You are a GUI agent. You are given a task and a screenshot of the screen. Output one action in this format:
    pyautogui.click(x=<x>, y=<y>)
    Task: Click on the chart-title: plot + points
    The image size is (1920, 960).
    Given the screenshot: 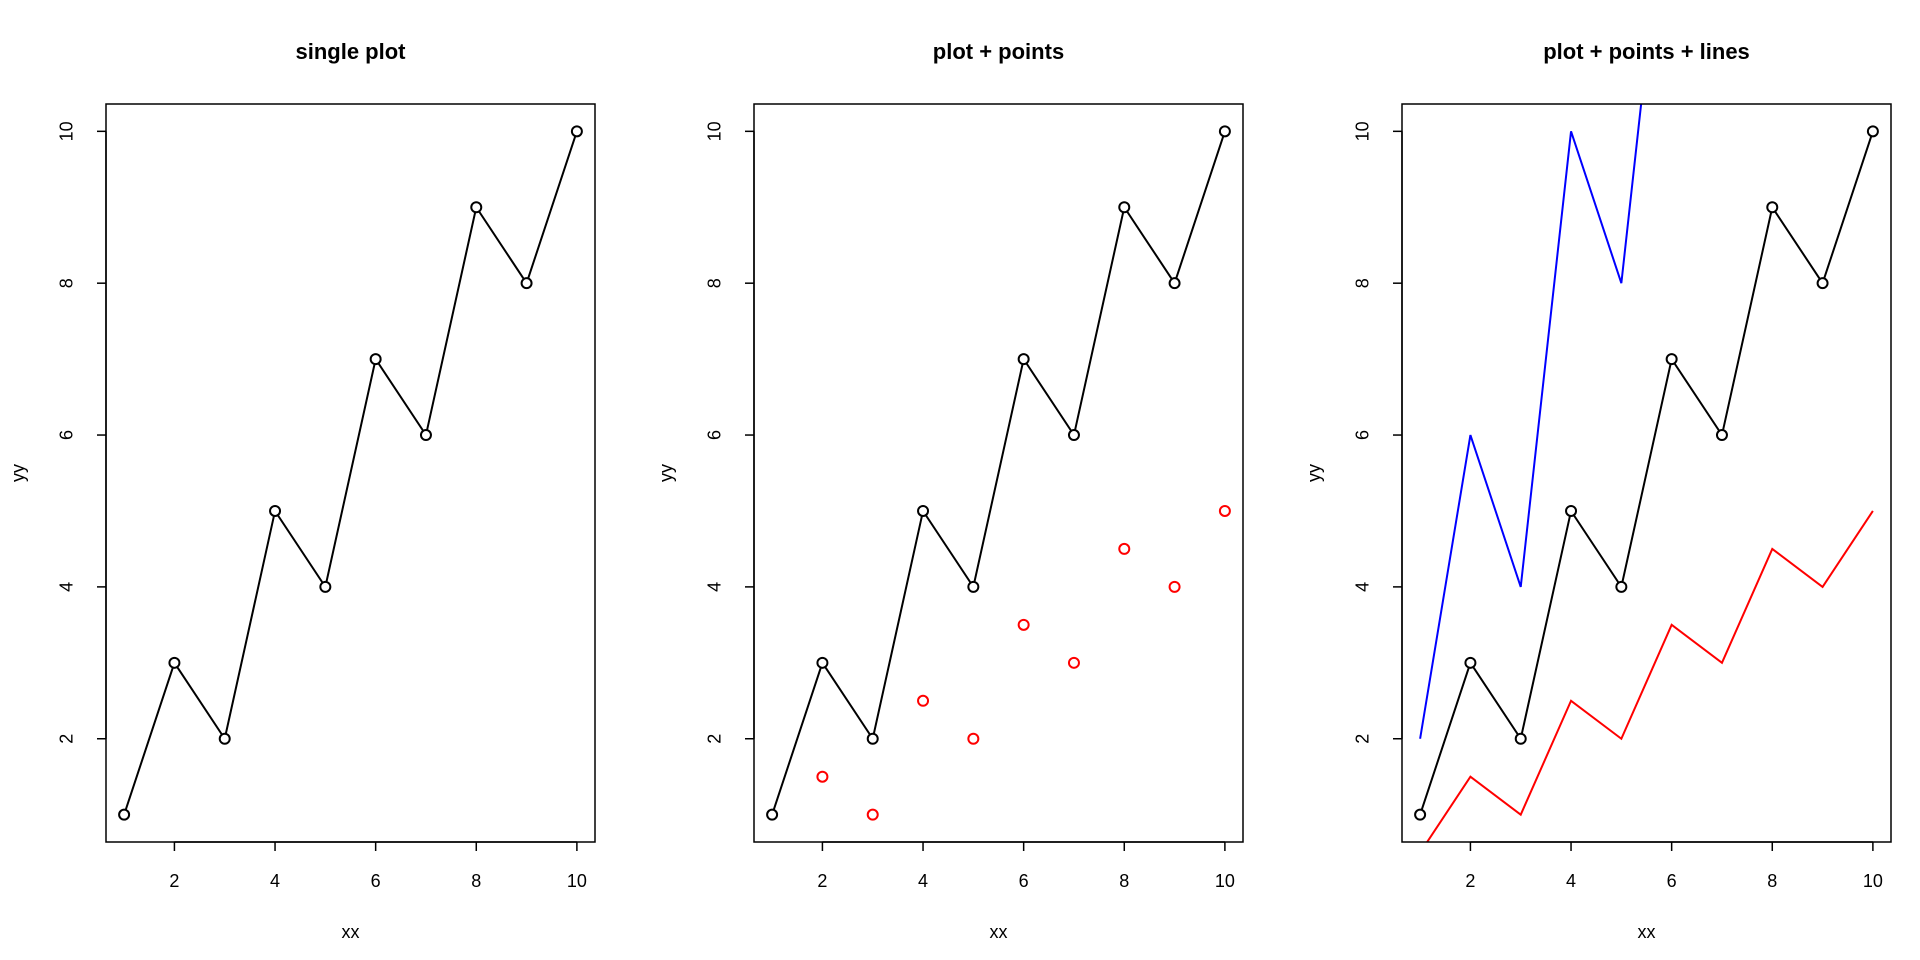 What is the action you would take?
    pyautogui.click(x=998, y=51)
    